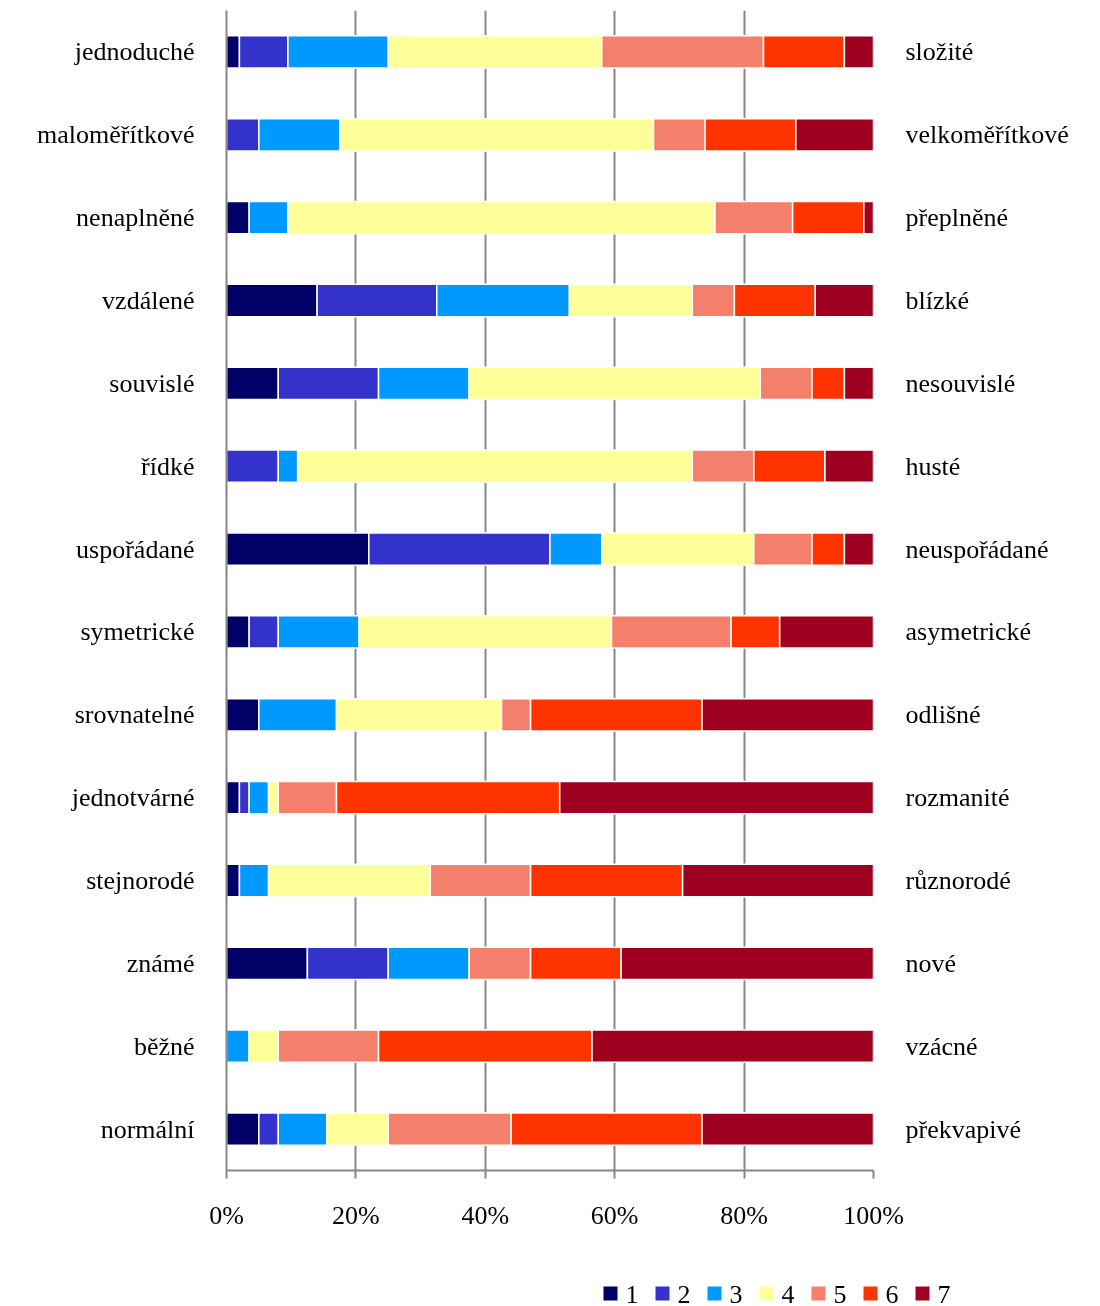 The height and width of the screenshot is (1306, 1100). What do you see at coordinates (987, 135) in the screenshot?
I see `y2-tick-label: velkoměřítkové` at bounding box center [987, 135].